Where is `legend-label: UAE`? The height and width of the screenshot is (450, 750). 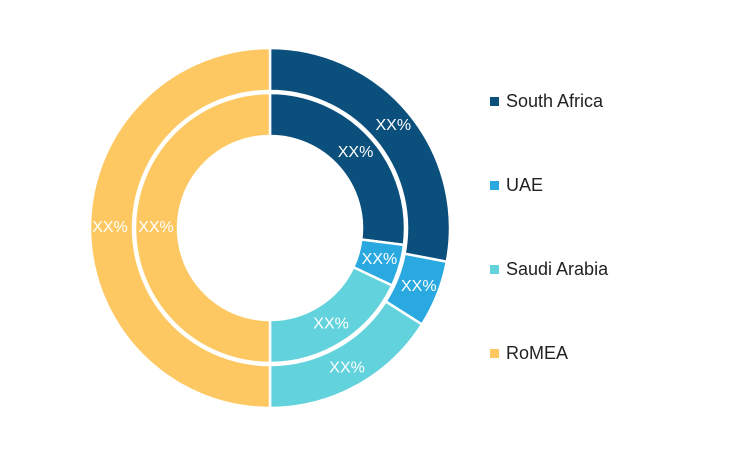 legend-label: UAE is located at coordinates (525, 184).